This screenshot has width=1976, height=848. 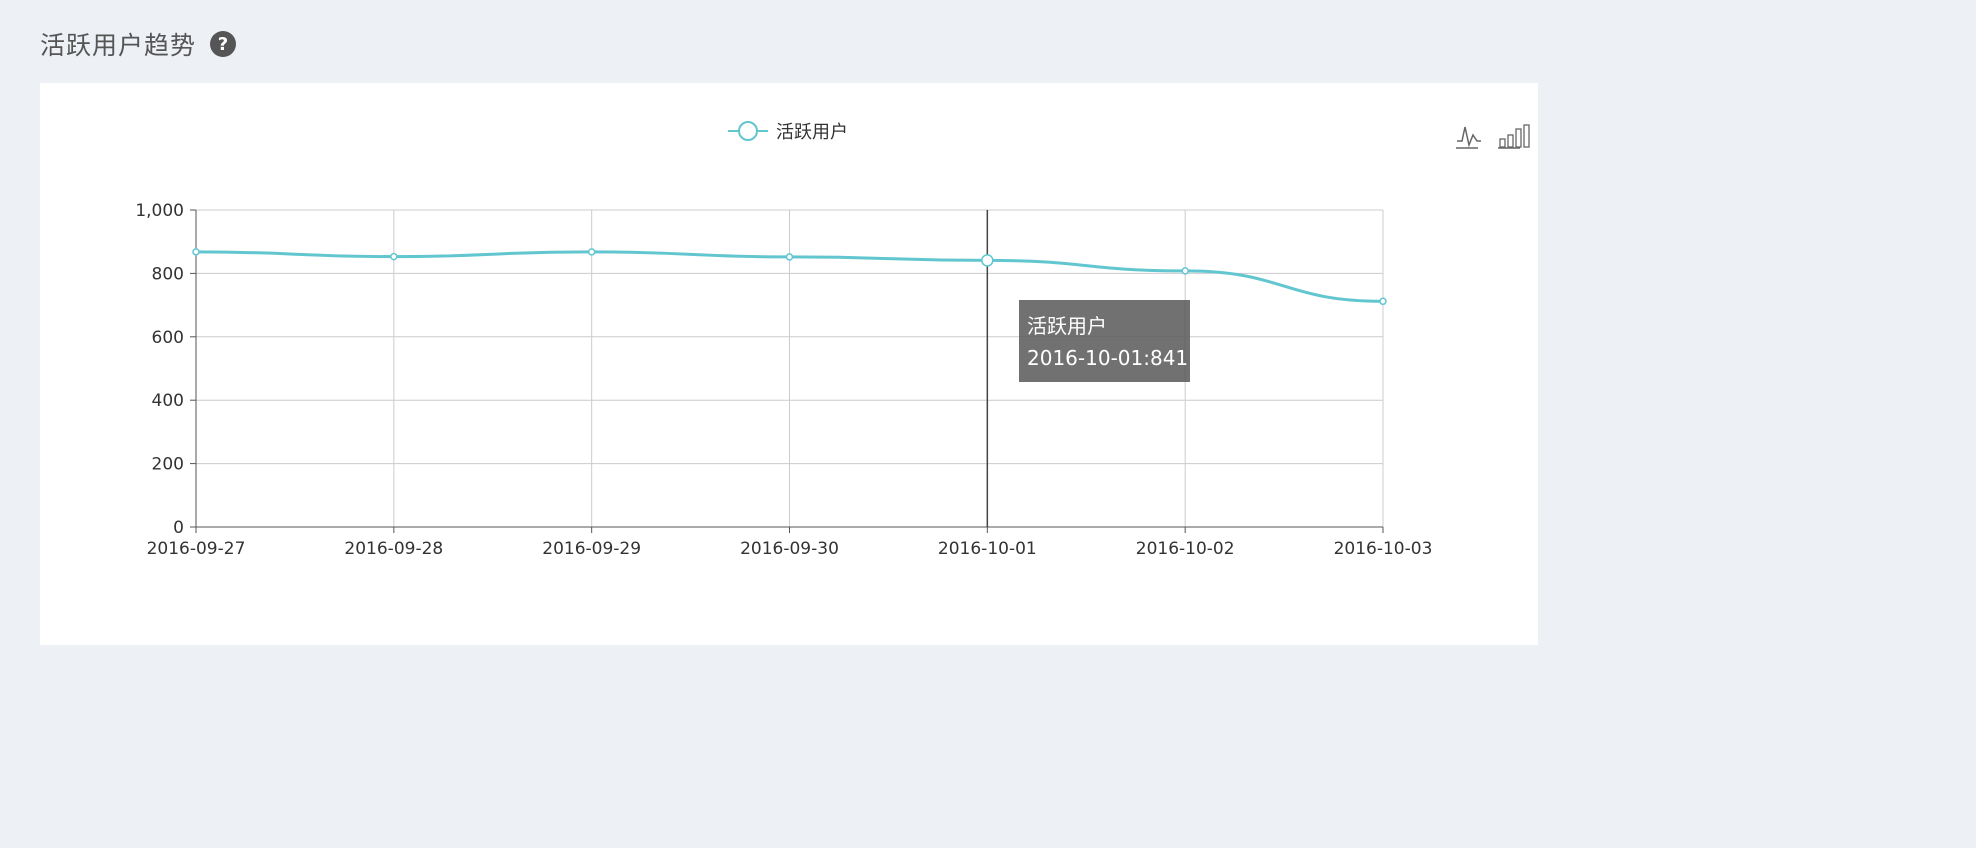 I want to click on legend-symbol, so click(x=748, y=131).